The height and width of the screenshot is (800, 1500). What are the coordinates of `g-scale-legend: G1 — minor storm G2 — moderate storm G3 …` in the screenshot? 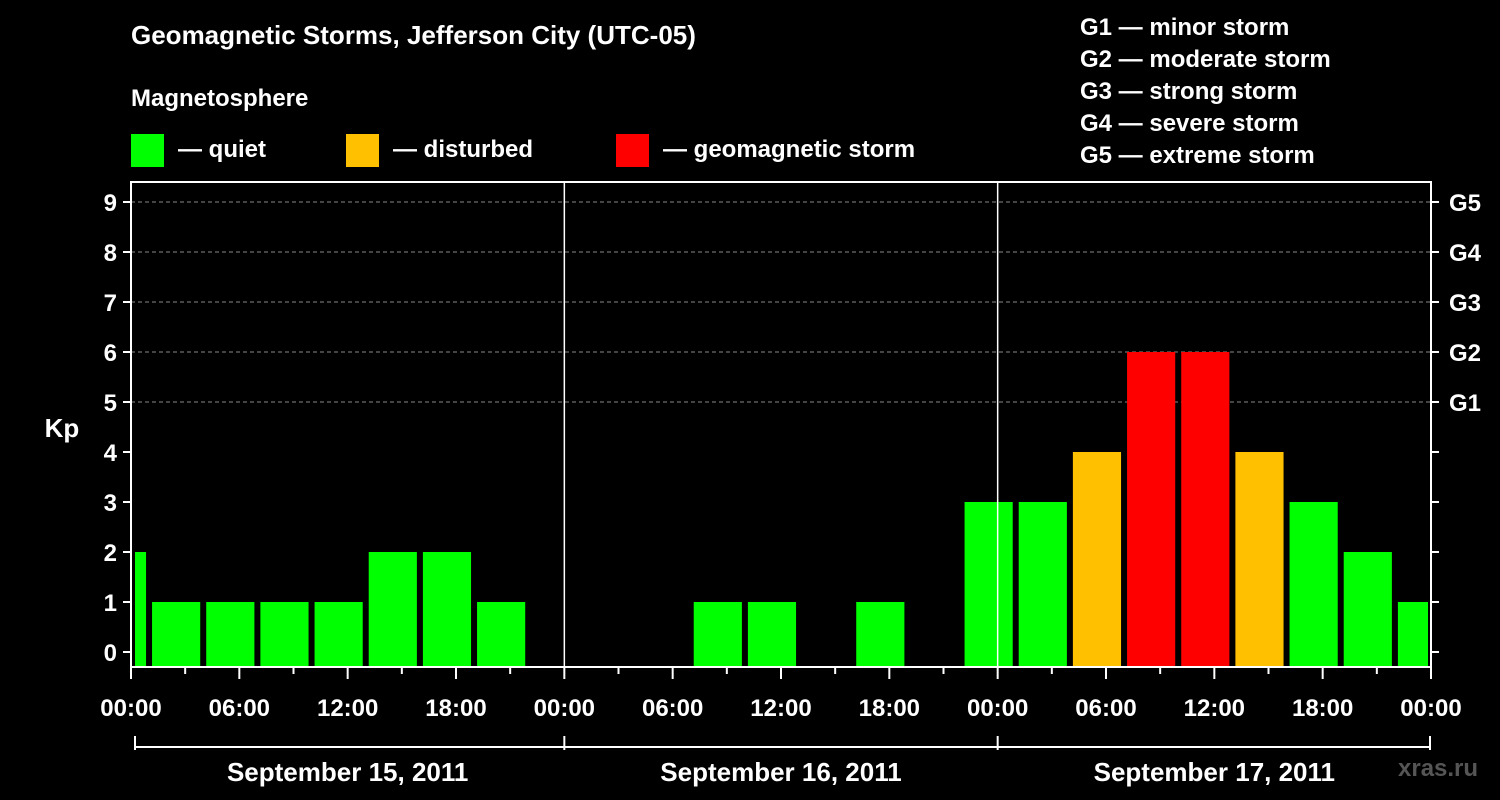 It's located at (1205, 92).